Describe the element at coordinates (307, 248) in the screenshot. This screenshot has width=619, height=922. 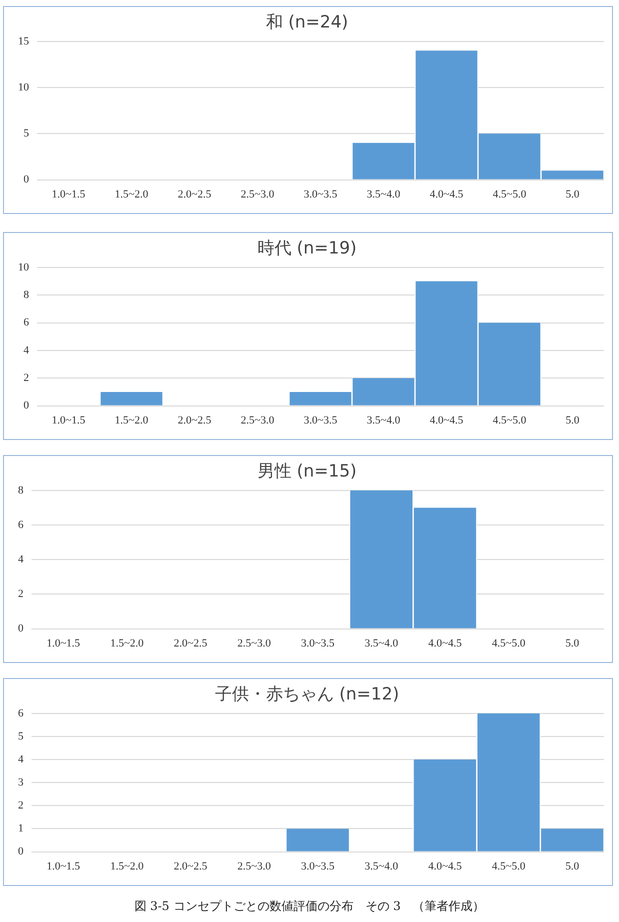
I see `chart-title: 時代 (n=19)` at that location.